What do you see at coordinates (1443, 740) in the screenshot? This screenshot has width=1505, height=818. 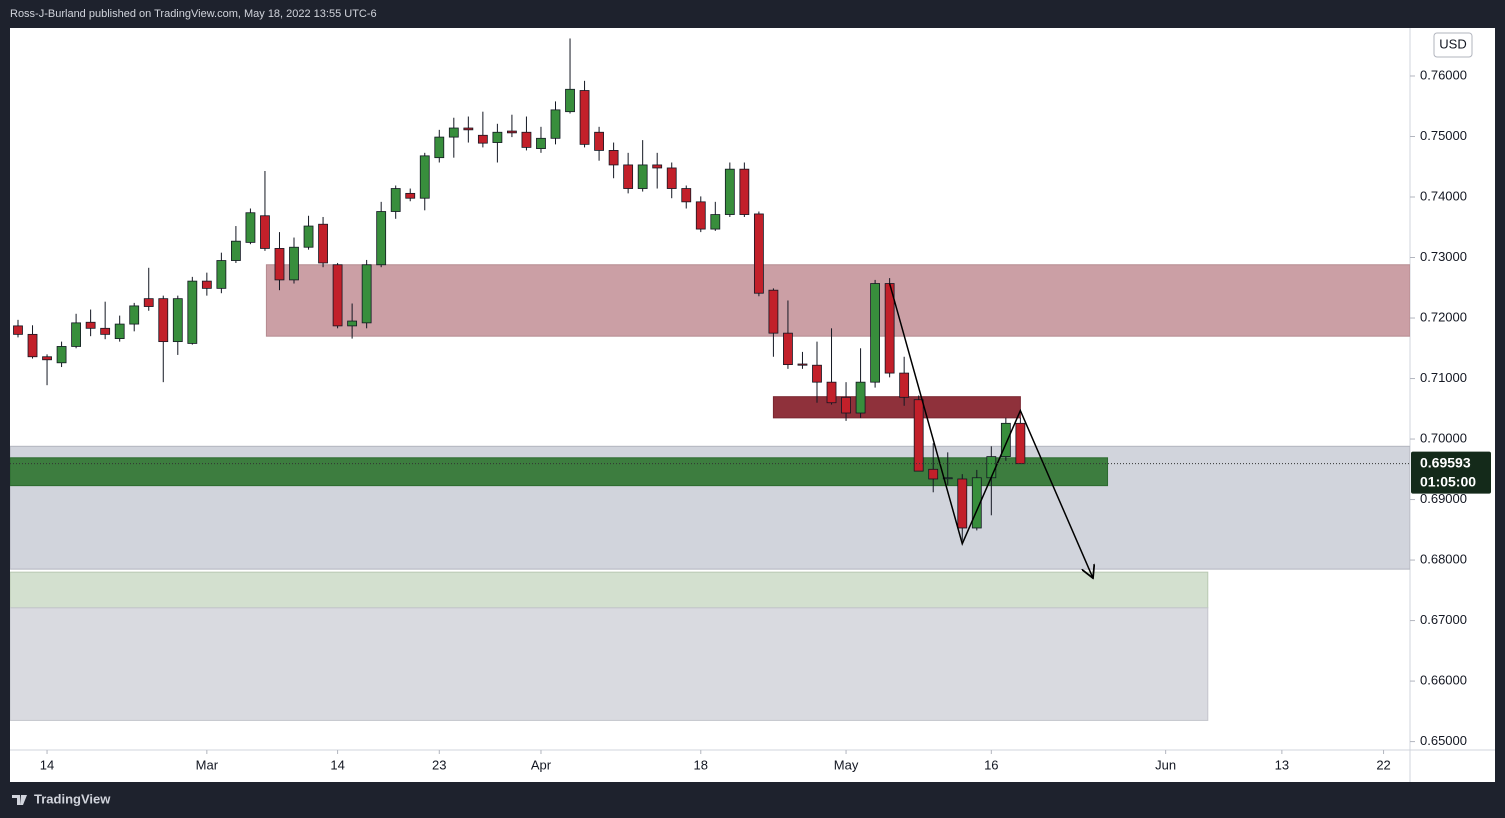 I see `y-tick-label: 0.65000` at bounding box center [1443, 740].